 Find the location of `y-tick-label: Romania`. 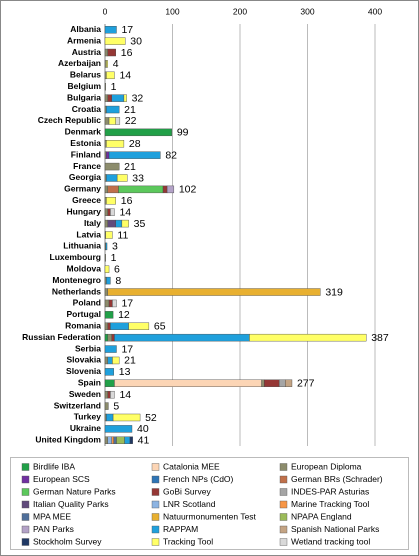

y-tick-label: Romania is located at coordinates (83, 325).